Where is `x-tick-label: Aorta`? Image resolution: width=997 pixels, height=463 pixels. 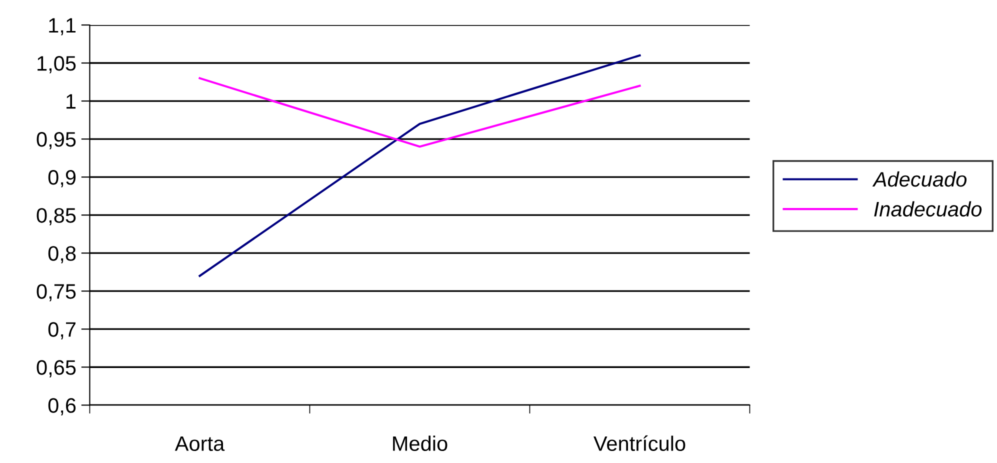 x-tick-label: Aorta is located at coordinates (199, 443).